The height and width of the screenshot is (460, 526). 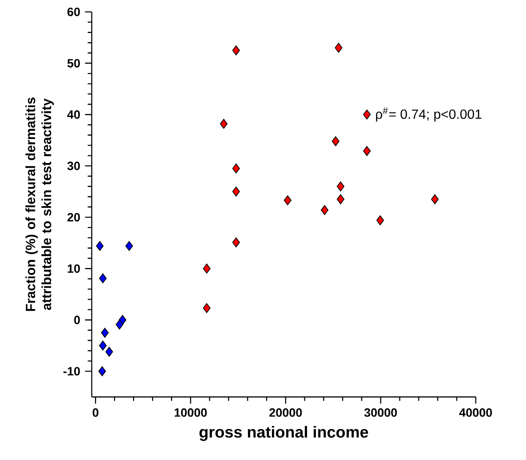 What do you see at coordinates (73, 63) in the screenshot?
I see `y-tick-label: 50` at bounding box center [73, 63].